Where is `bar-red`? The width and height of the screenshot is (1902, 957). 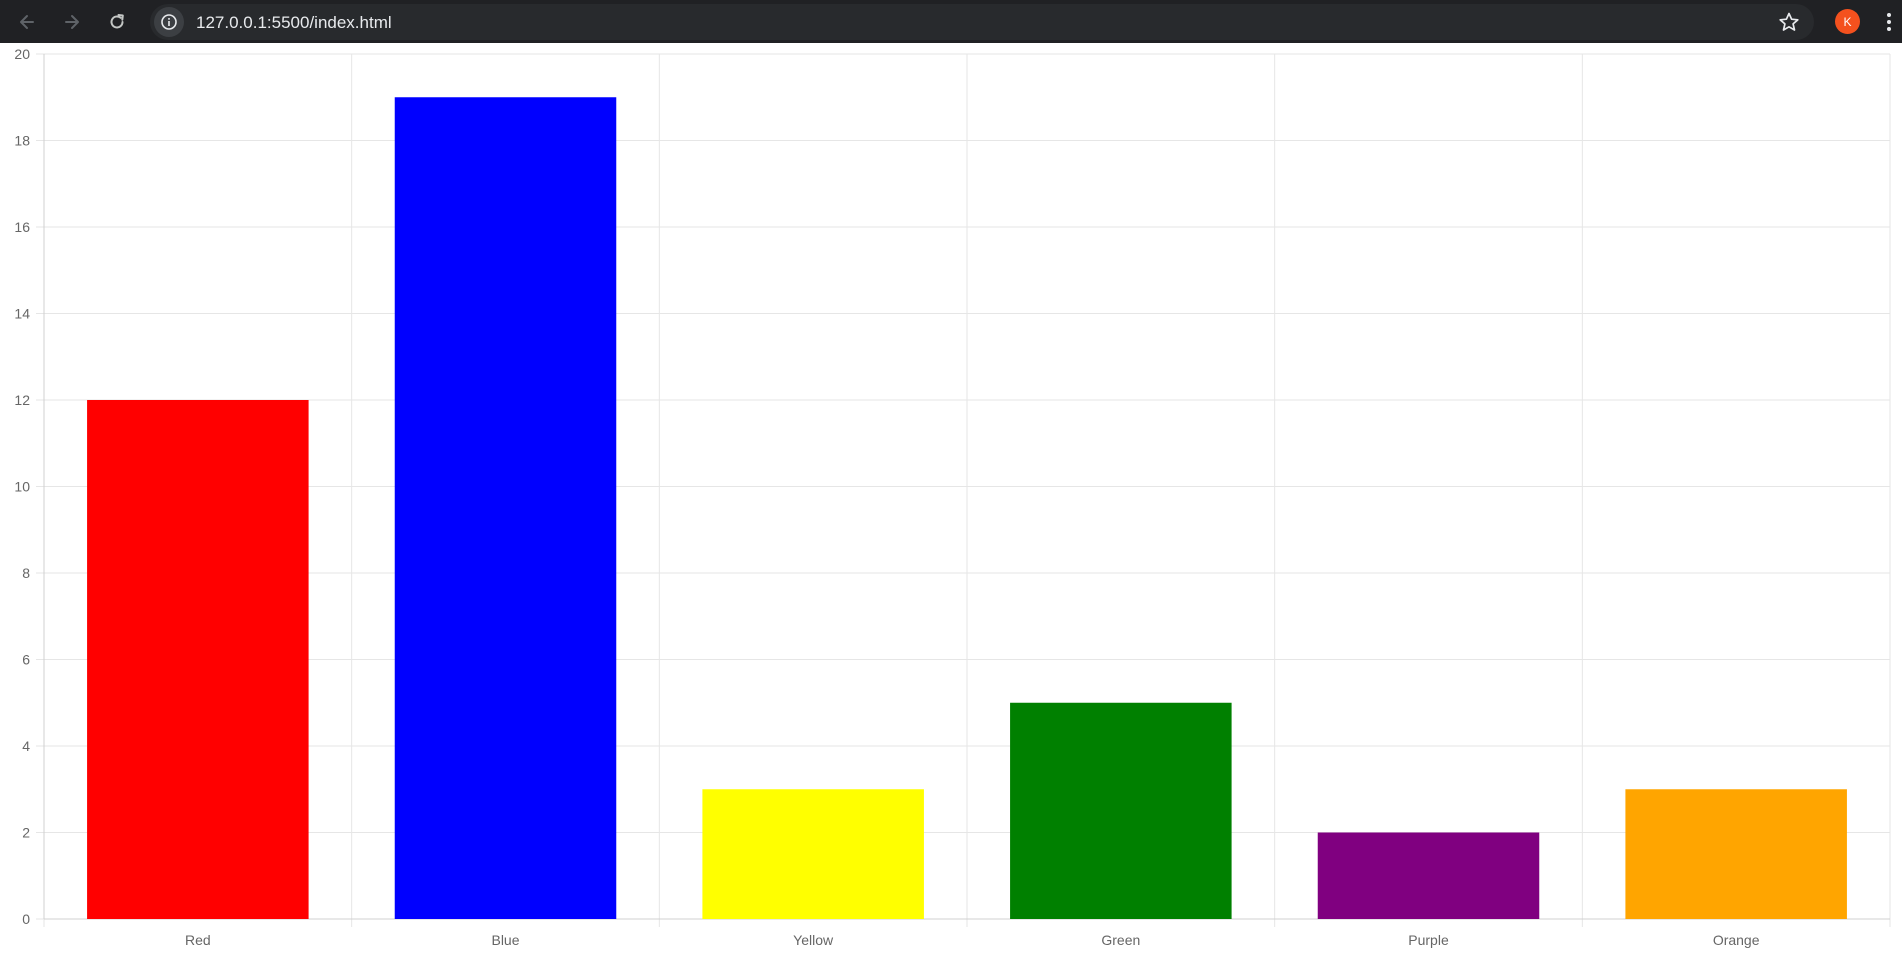 bar-red is located at coordinates (198, 659).